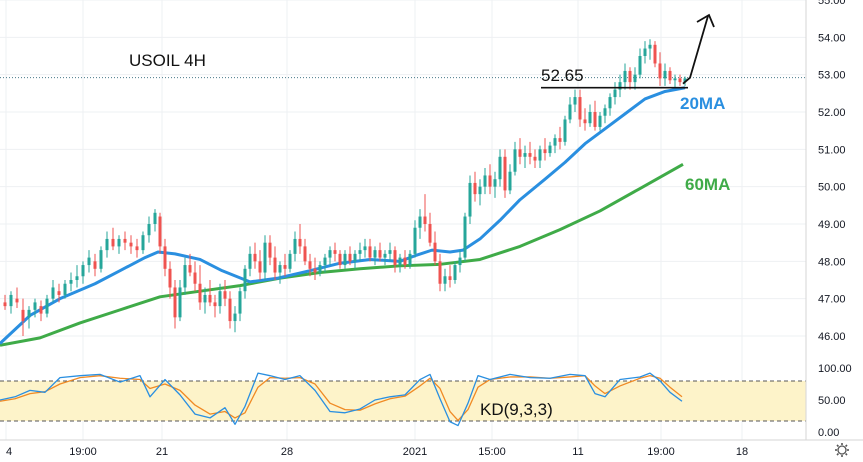 This screenshot has height=462, width=863. What do you see at coordinates (832, 300) in the screenshot?
I see `price-tick-label: 47.00` at bounding box center [832, 300].